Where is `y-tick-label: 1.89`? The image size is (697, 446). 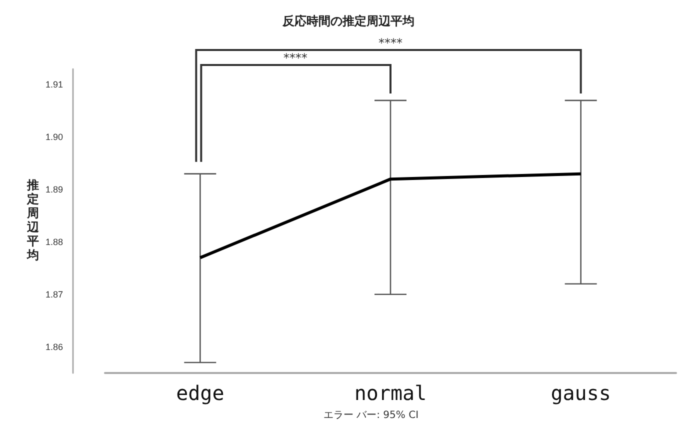 y-tick-label: 1.89 is located at coordinates (54, 189).